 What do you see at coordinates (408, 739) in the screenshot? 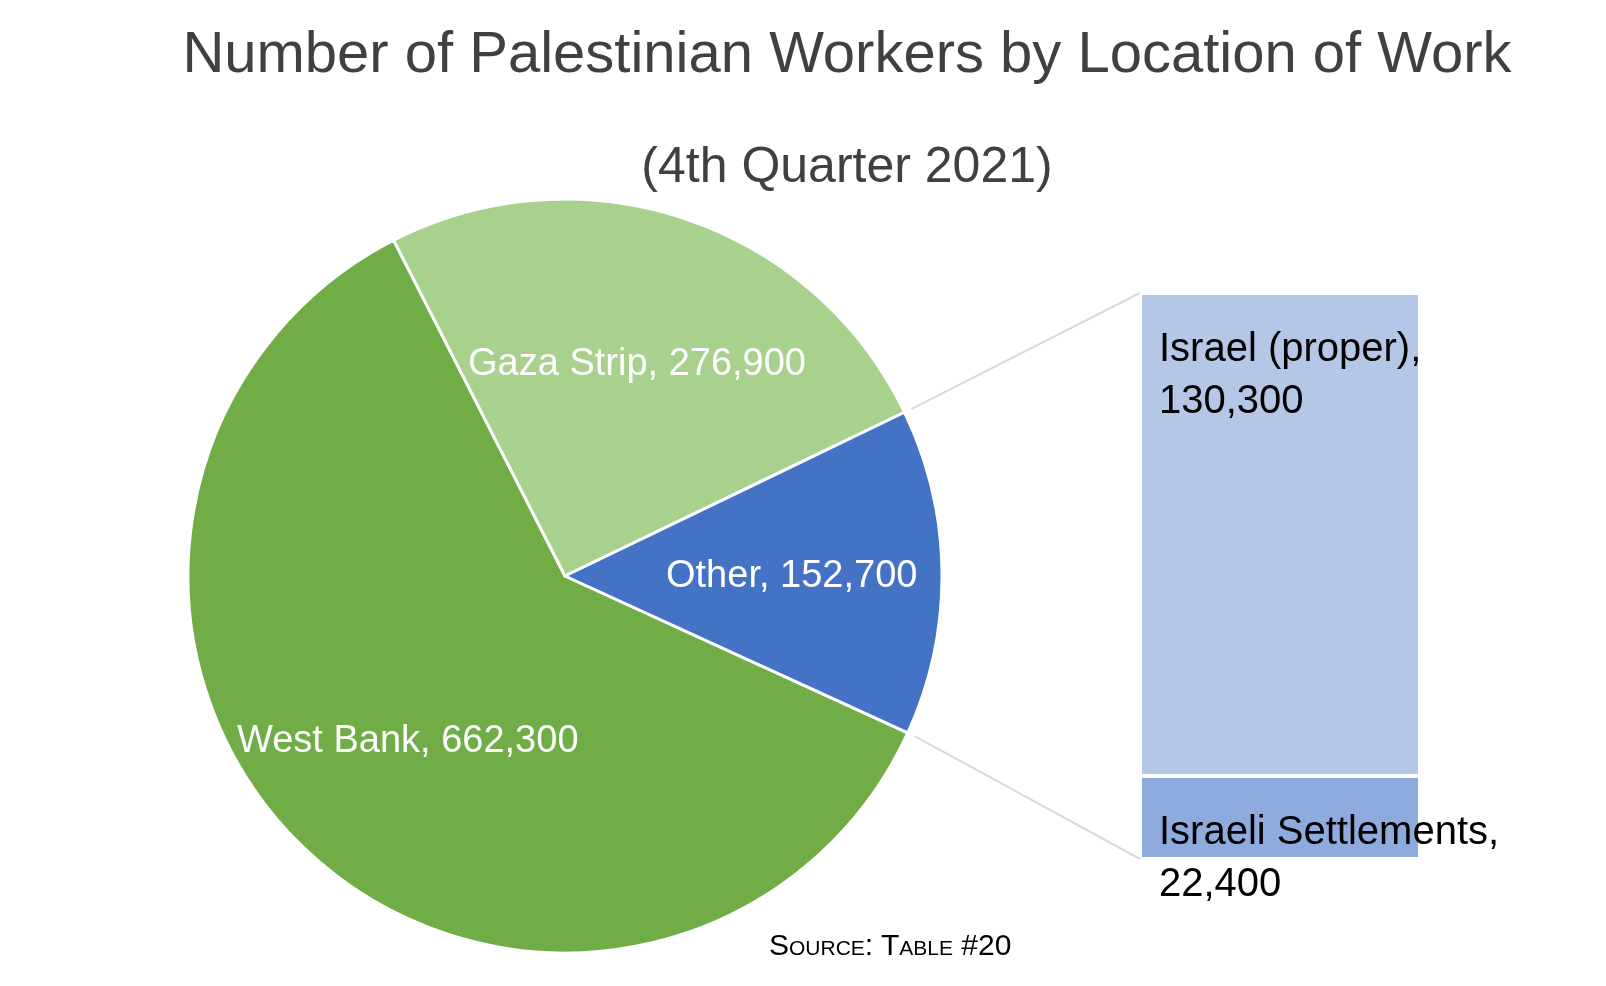
I see `slice-label: West Bank, 662,300` at bounding box center [408, 739].